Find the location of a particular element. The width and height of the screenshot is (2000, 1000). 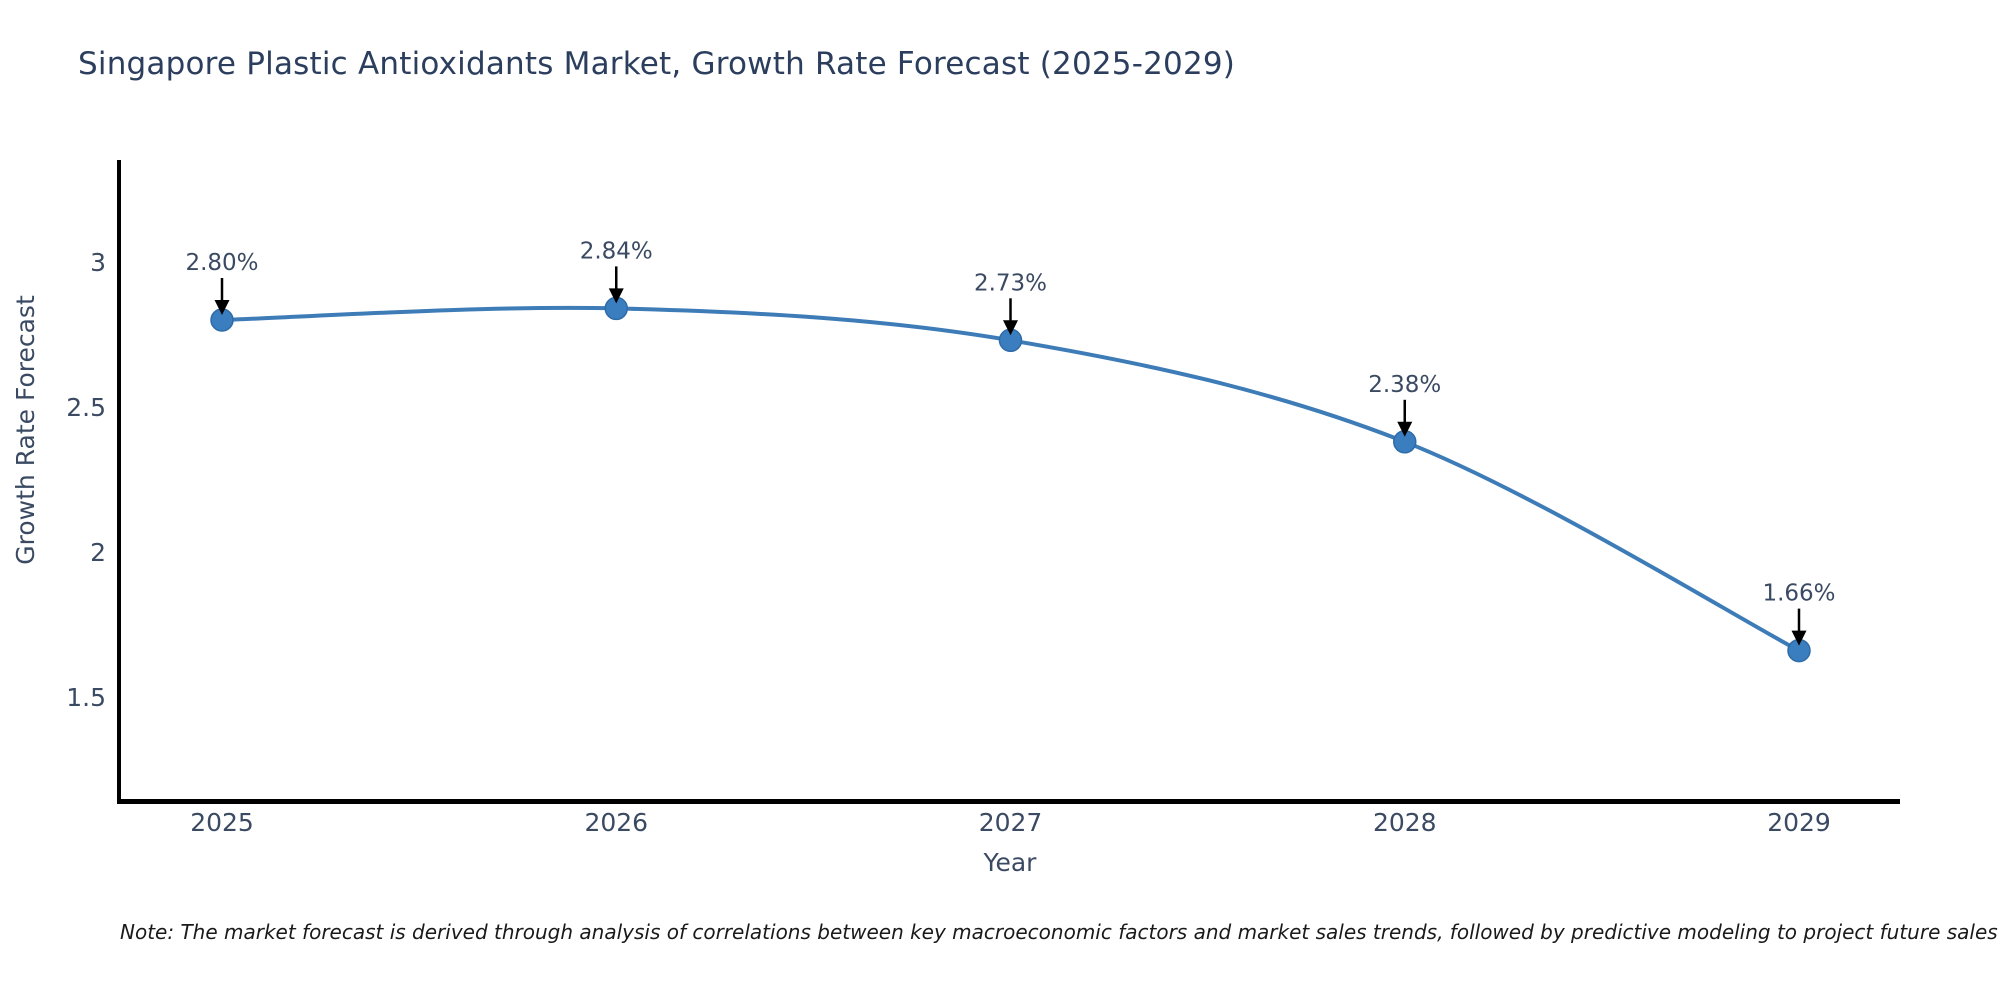

x-tick-label: 2025 is located at coordinates (222, 822).